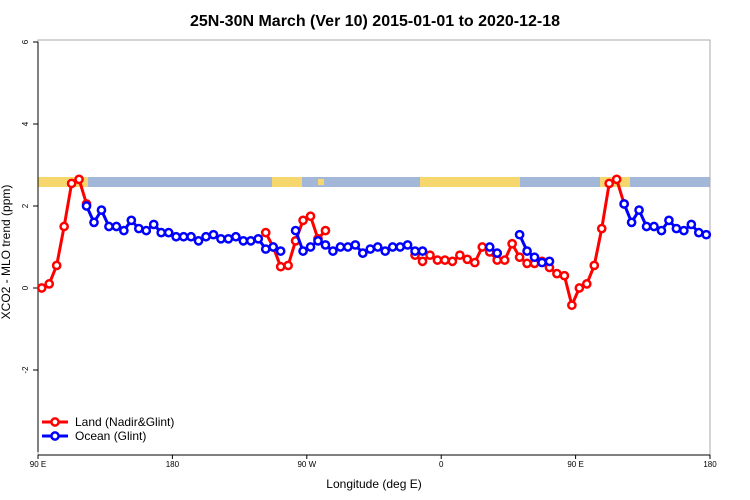 Image resolution: width=750 pixels, height=500 pixels. Describe the element at coordinates (25, 370) in the screenshot. I see `y-tick-label: -2` at that location.